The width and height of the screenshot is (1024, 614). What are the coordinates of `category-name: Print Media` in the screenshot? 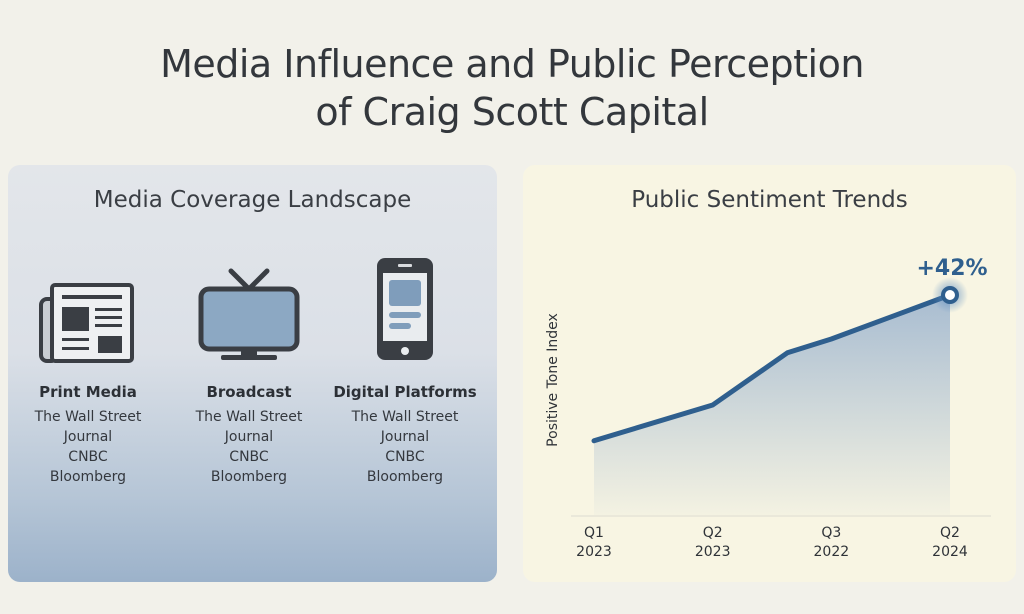 It's located at (88, 392).